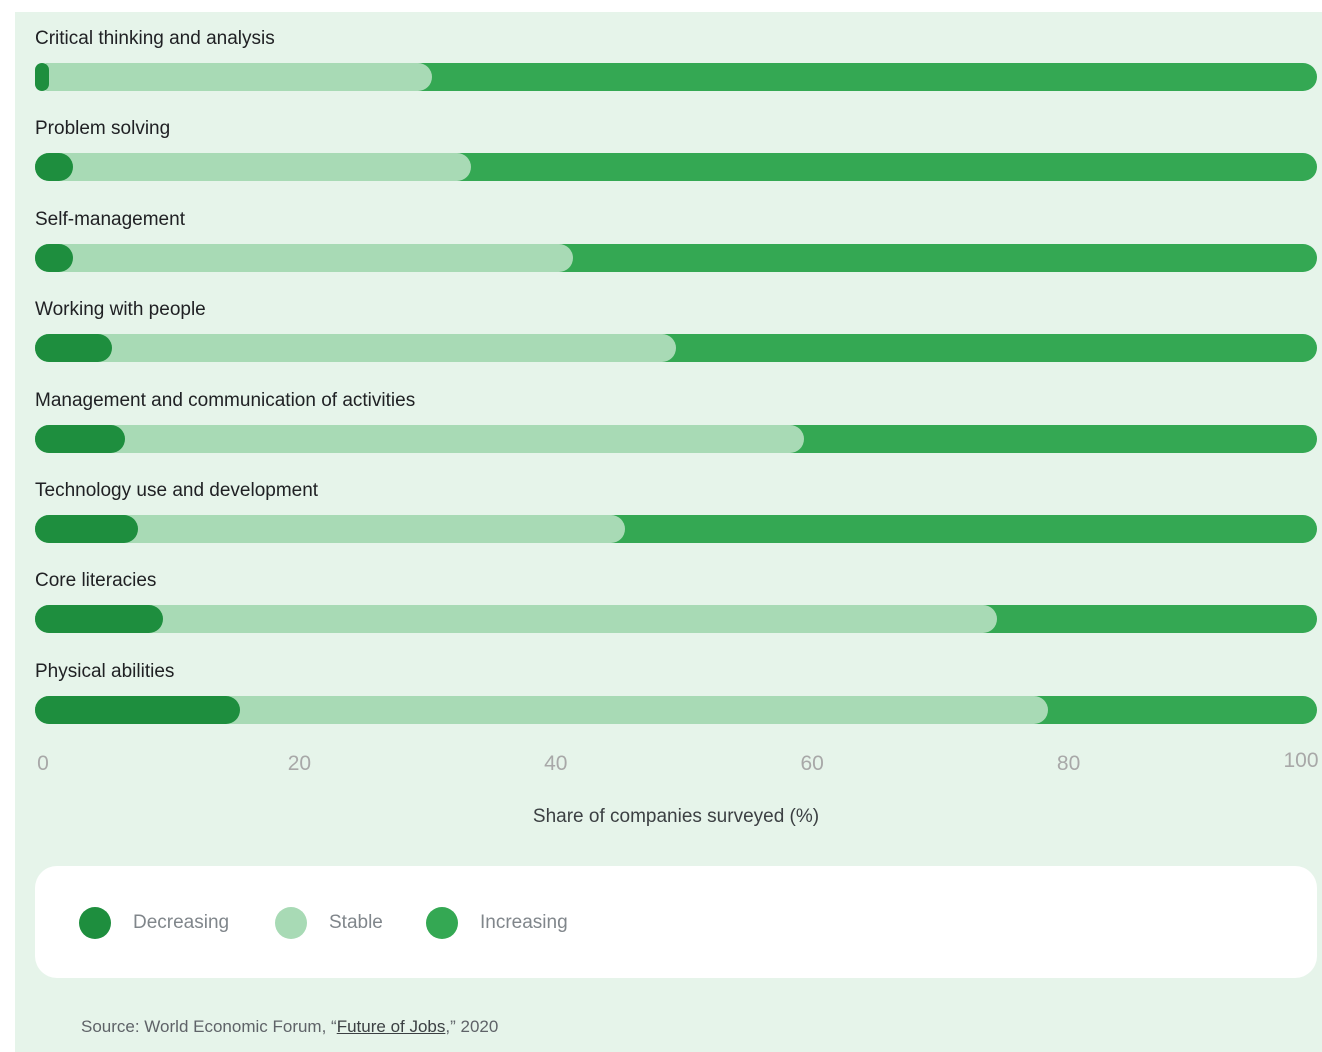 This screenshot has height=1052, width=1322. What do you see at coordinates (120, 310) in the screenshot?
I see `category-label: Working with people` at bounding box center [120, 310].